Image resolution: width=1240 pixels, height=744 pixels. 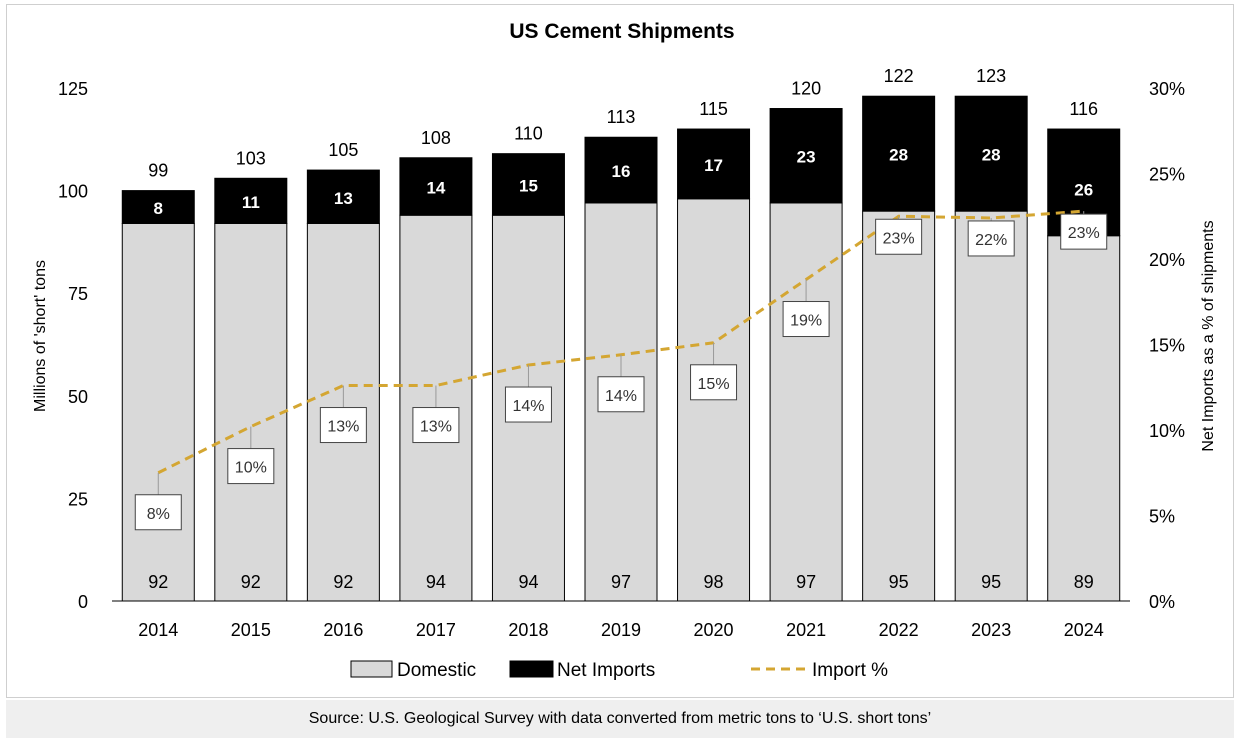 What do you see at coordinates (1167, 175) in the screenshot?
I see `y2-tick-label: 25%` at bounding box center [1167, 175].